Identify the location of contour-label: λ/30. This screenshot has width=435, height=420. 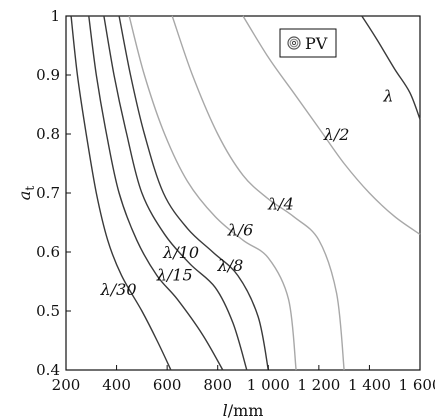
(118, 289).